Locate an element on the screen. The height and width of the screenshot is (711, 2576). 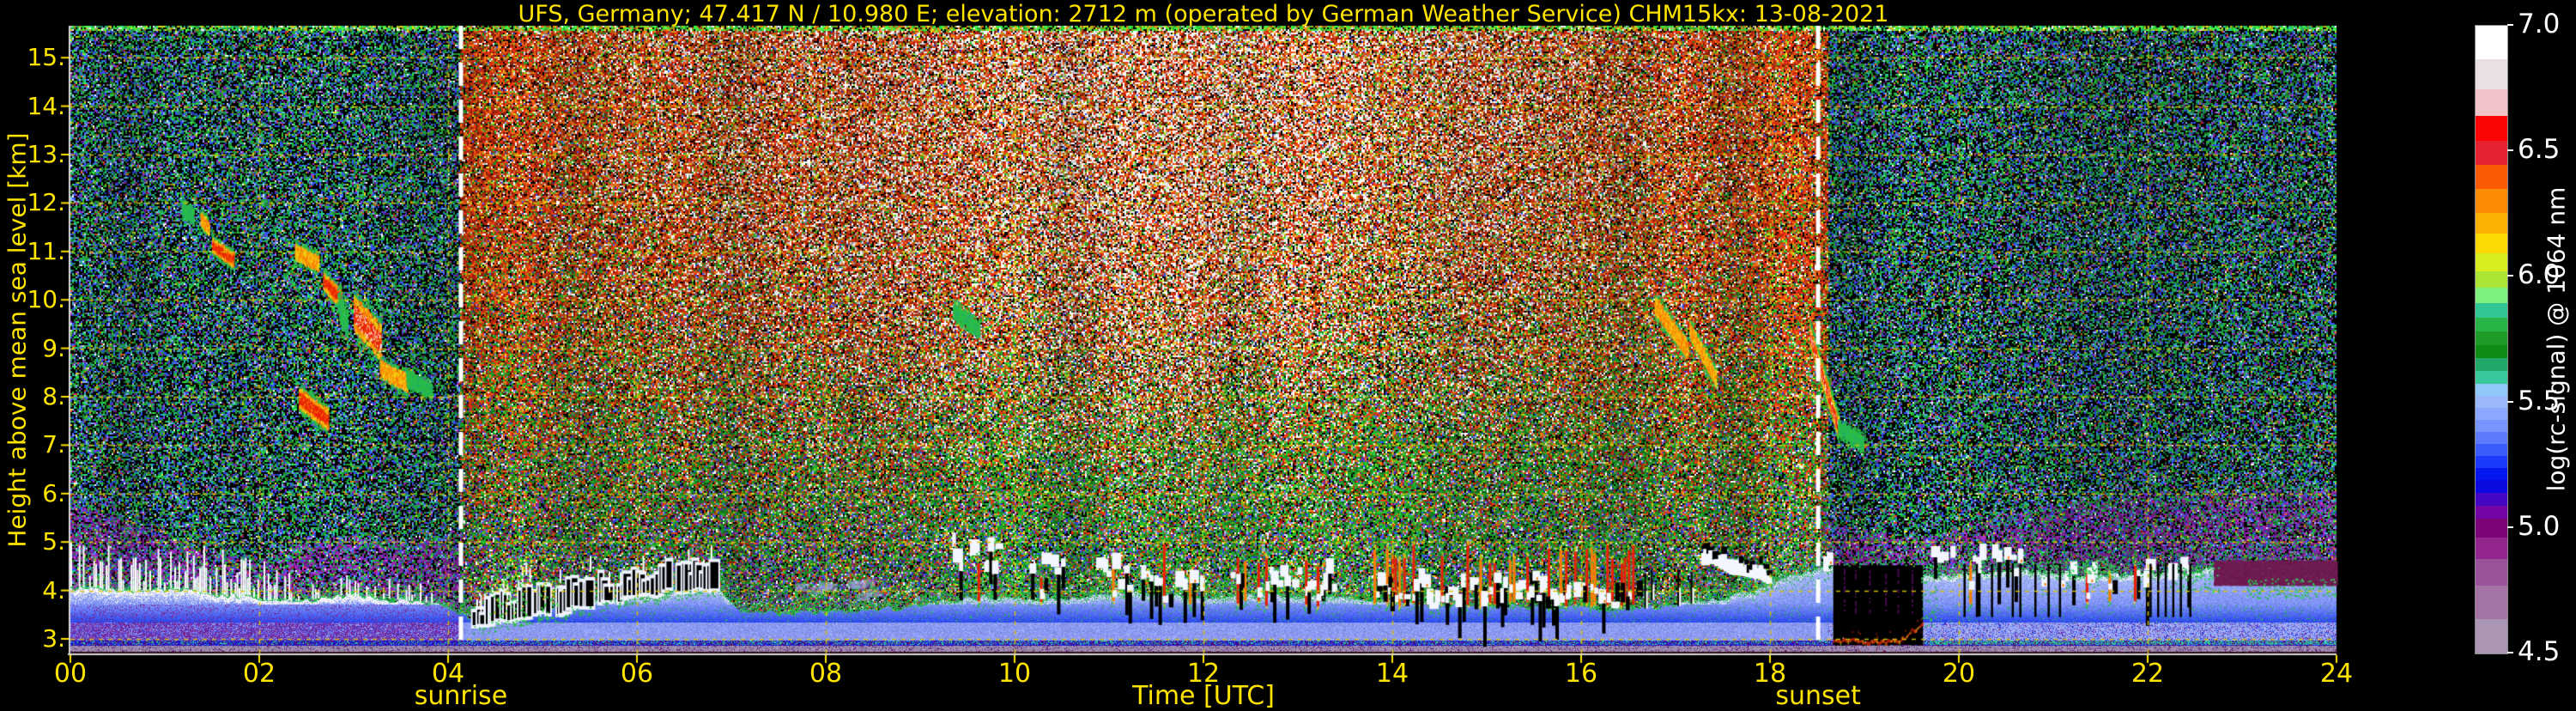
y-tick-6: 6. is located at coordinates (53, 493).